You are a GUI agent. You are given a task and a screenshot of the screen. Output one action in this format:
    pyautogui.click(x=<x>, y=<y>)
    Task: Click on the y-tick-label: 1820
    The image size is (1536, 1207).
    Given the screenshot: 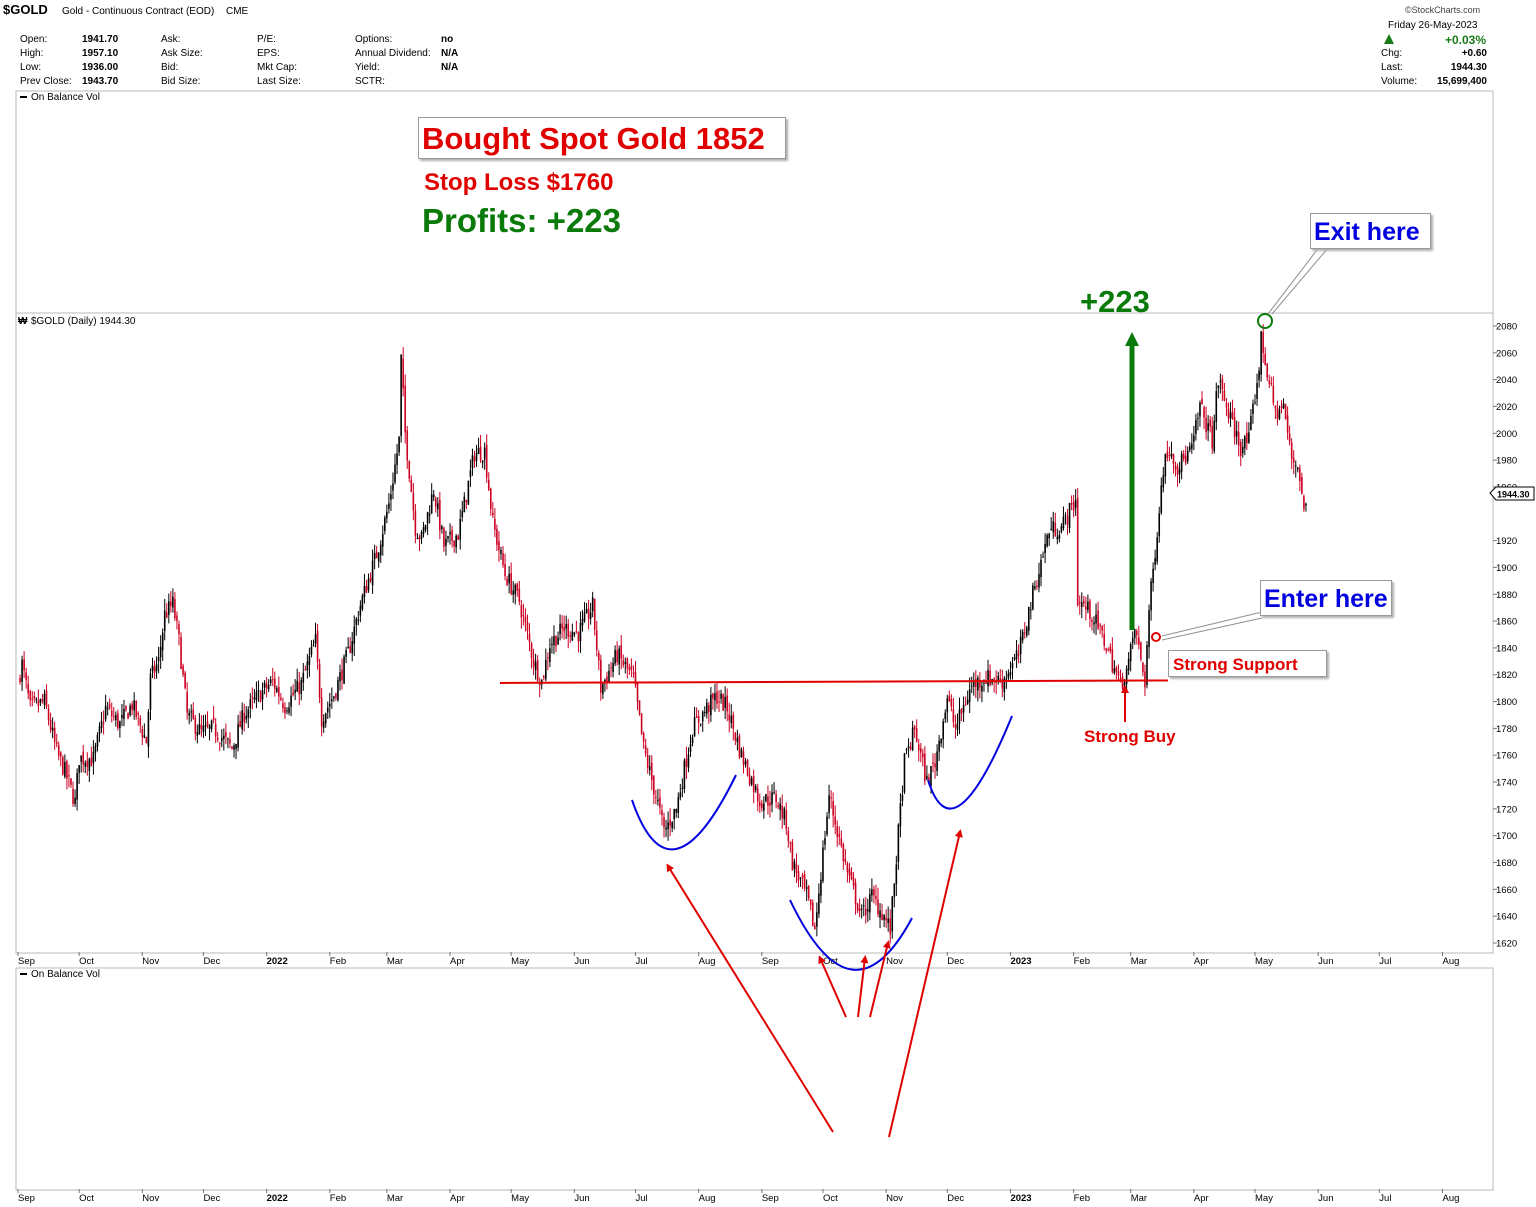 What is the action you would take?
    pyautogui.click(x=1506, y=675)
    